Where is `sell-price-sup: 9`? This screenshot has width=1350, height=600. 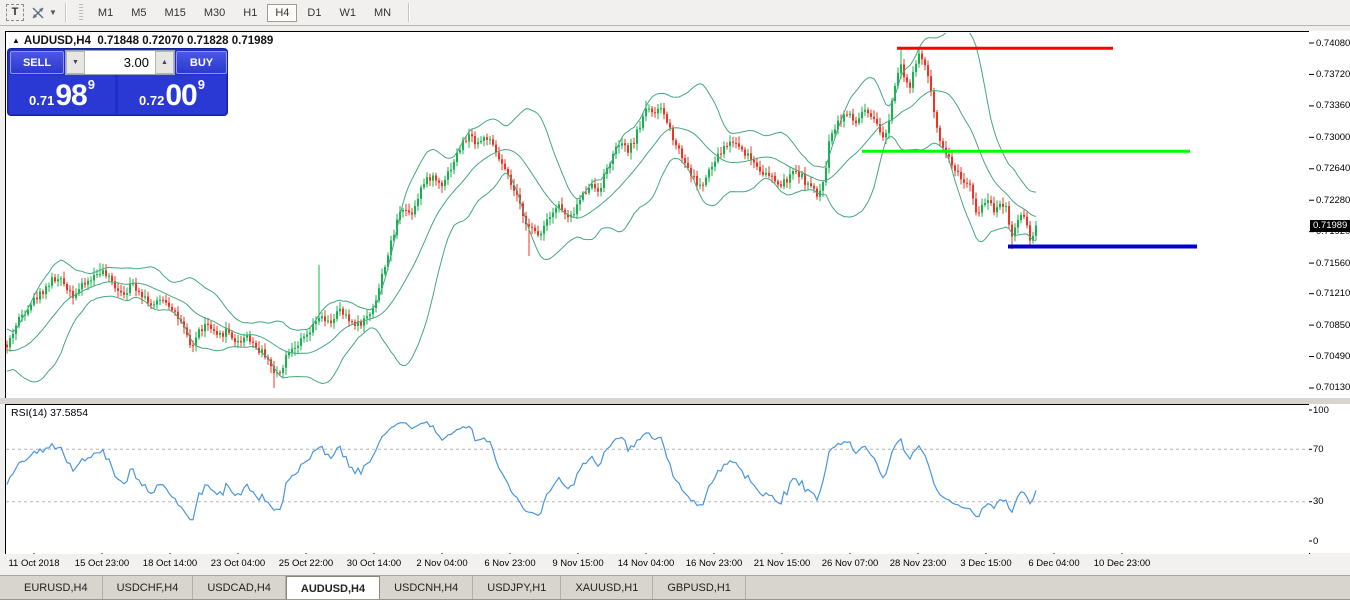 sell-price-sup: 9 is located at coordinates (91, 84).